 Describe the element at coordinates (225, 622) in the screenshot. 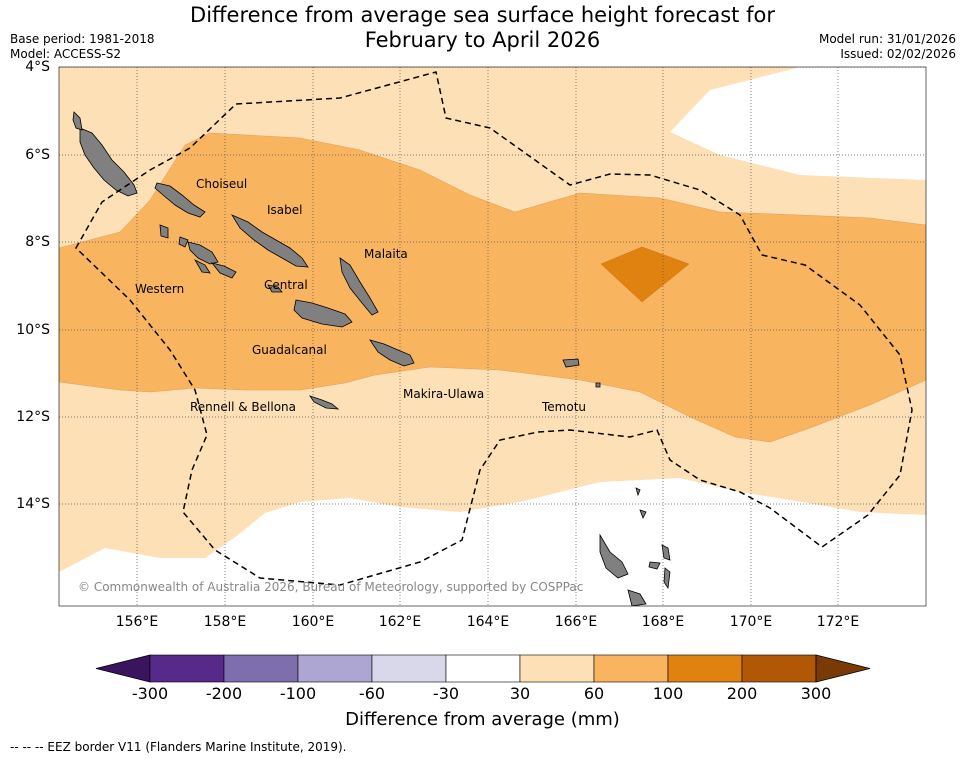

I see `lon-label-158e: 158°E` at that location.